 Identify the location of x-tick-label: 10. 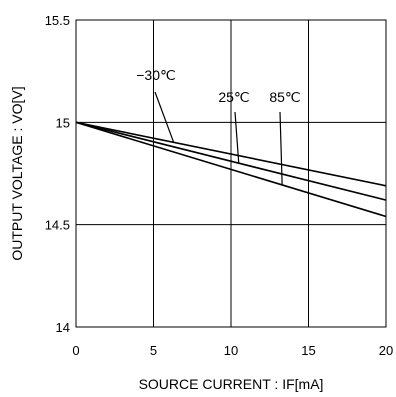
(231, 350).